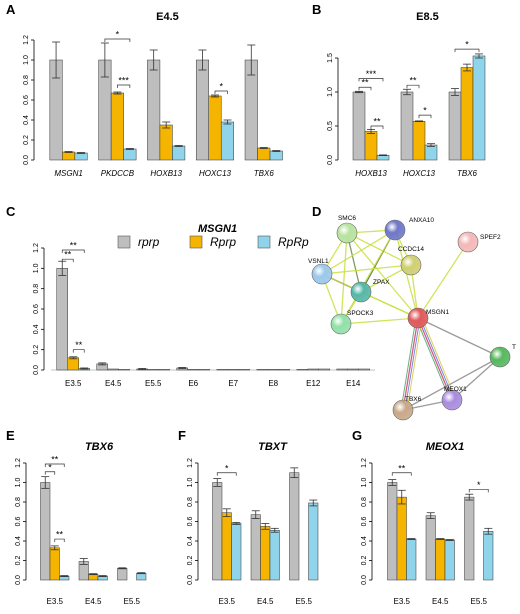 This screenshot has height=614, width=520. What do you see at coordinates (381, 282) in the screenshot?
I see `network-node-label: ZPAX` at bounding box center [381, 282].